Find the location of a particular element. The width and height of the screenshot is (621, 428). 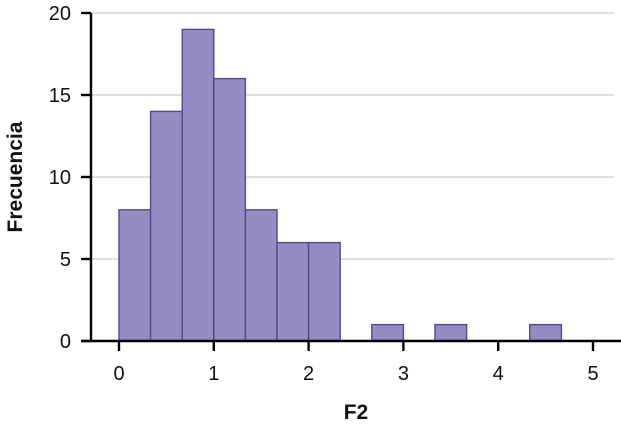

x-tick-label: 1 is located at coordinates (213, 374).